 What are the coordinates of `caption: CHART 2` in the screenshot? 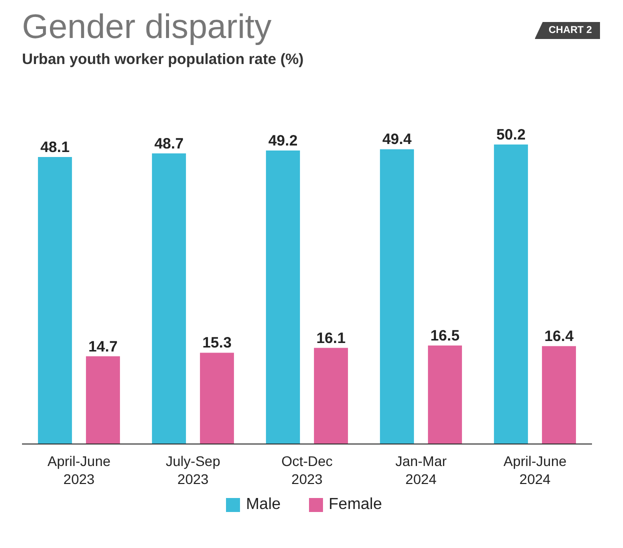 It's located at (567, 30).